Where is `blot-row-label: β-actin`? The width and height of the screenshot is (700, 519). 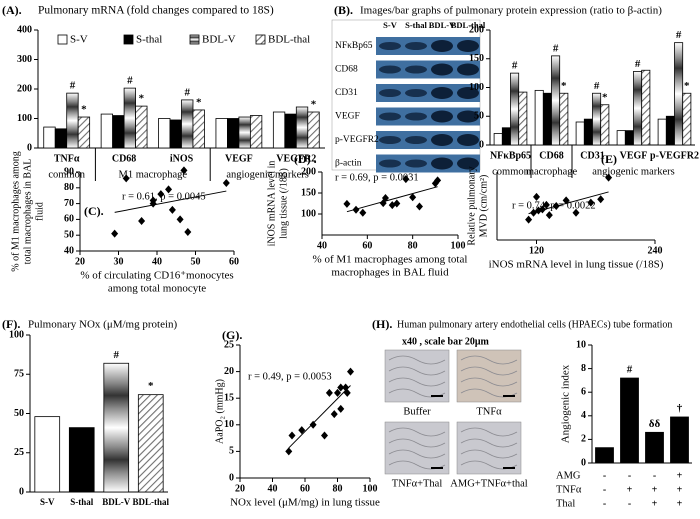
blot-row-label: β-actin is located at coordinates (348, 164).